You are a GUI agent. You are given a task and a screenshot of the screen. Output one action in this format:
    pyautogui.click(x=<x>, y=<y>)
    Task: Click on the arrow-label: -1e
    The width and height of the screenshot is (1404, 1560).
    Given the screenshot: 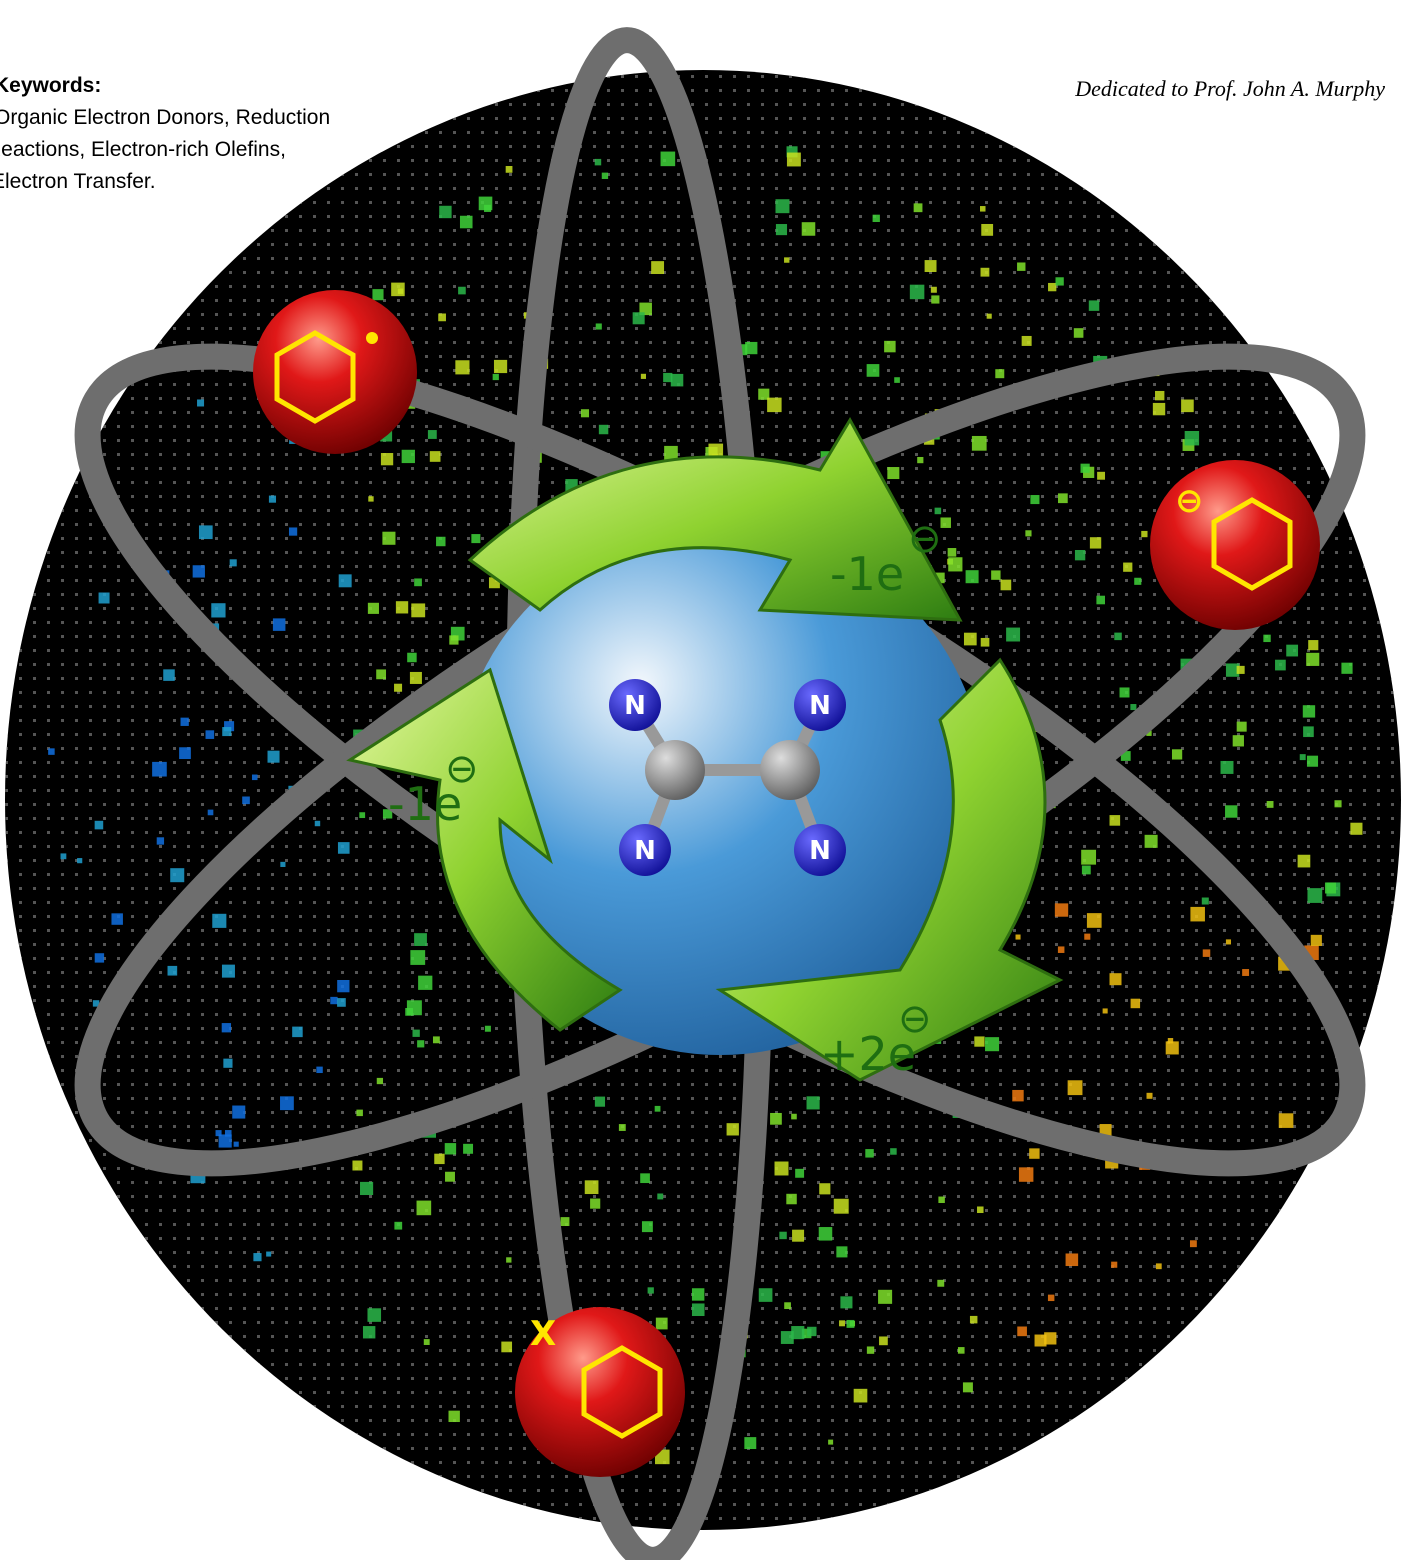 What is the action you would take?
    pyautogui.click(x=425, y=804)
    